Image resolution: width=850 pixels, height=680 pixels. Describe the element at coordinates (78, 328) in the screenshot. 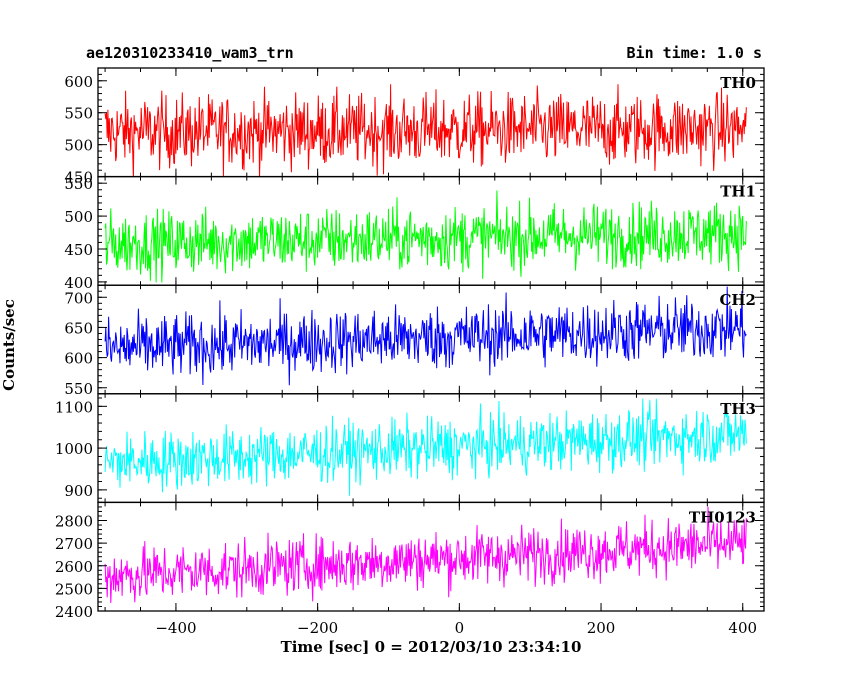

I see `y-tick-label: 650` at that location.